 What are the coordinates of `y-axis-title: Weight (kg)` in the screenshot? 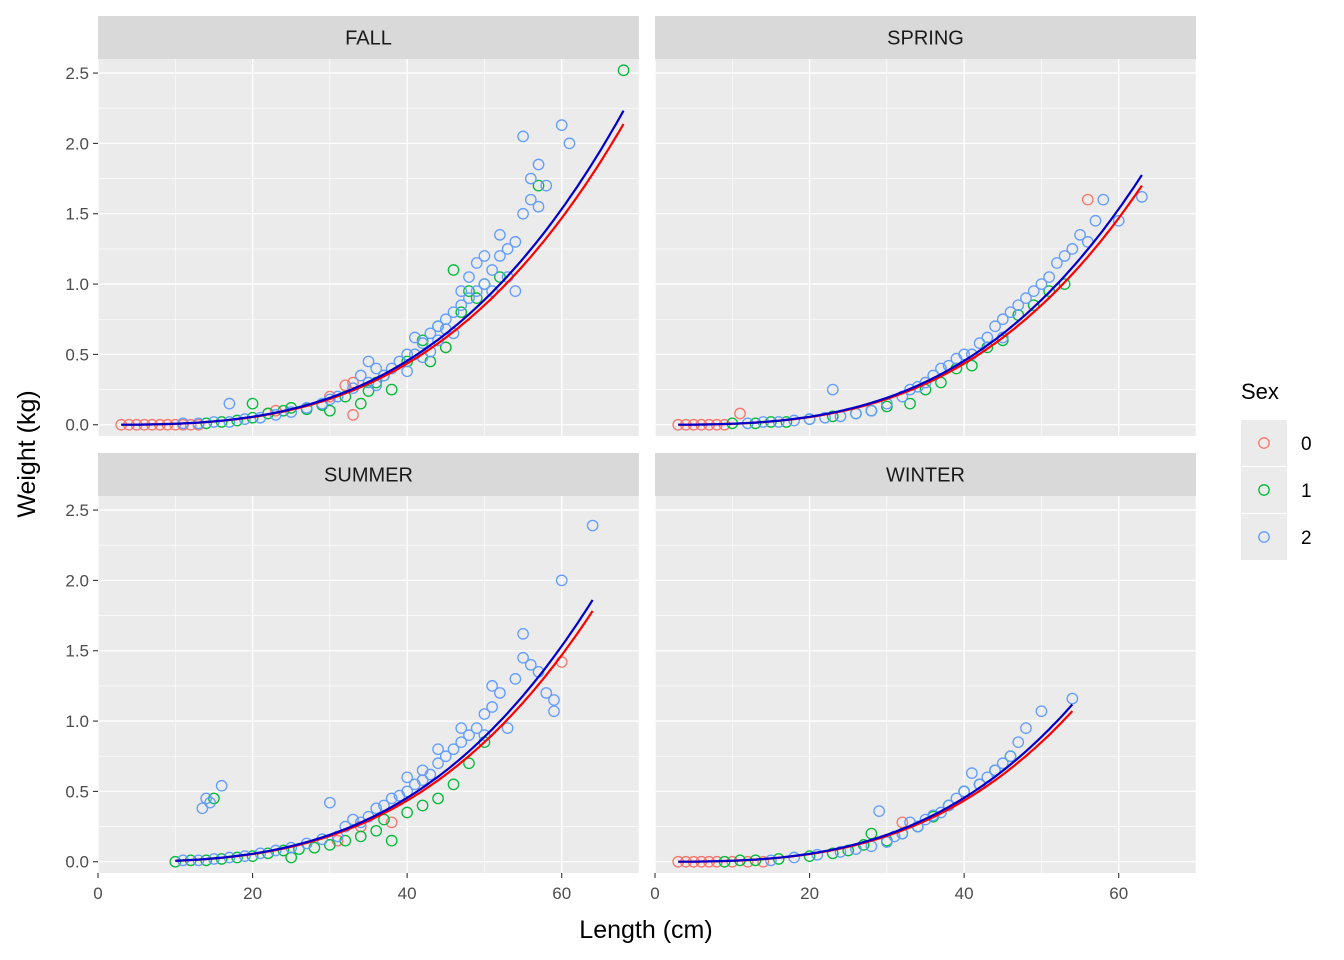 It's located at (27, 453).